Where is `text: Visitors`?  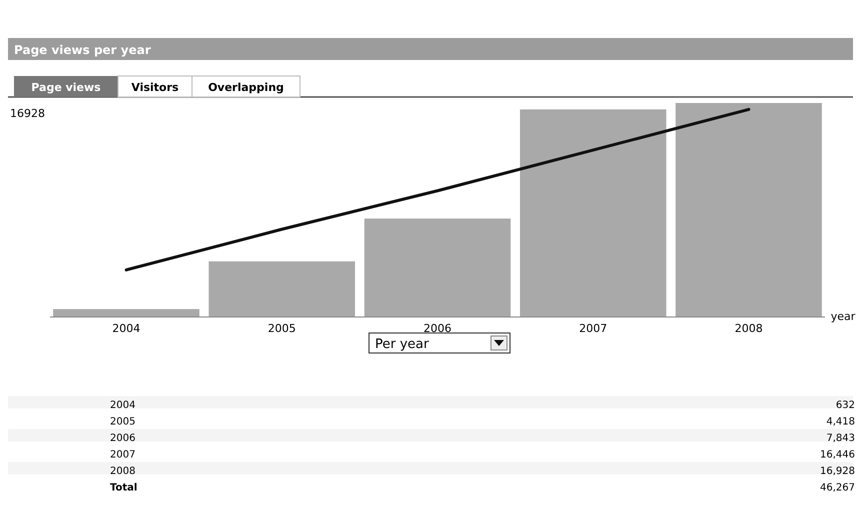 text: Visitors is located at coordinates (155, 87).